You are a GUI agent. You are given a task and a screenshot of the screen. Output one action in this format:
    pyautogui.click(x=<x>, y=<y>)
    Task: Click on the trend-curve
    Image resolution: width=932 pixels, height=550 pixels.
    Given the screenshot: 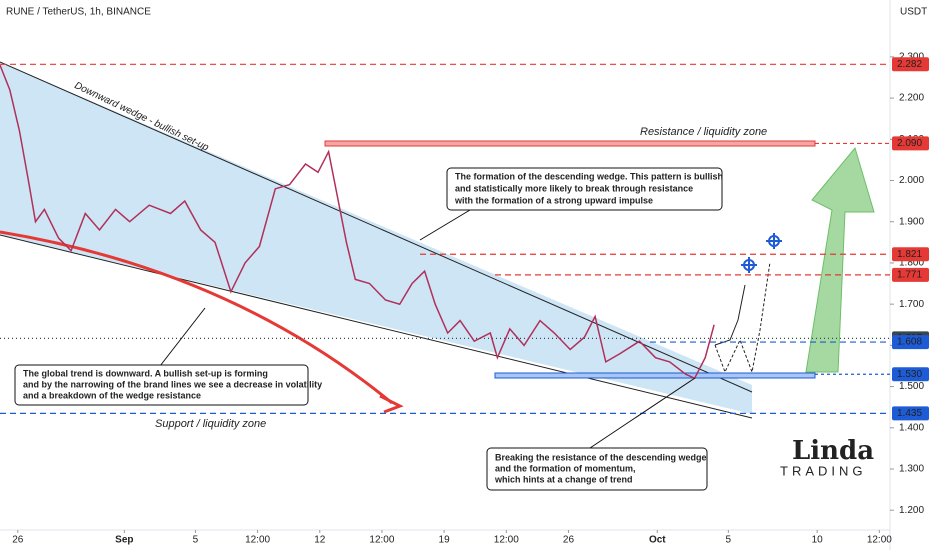 What is the action you would take?
    pyautogui.click(x=196, y=317)
    